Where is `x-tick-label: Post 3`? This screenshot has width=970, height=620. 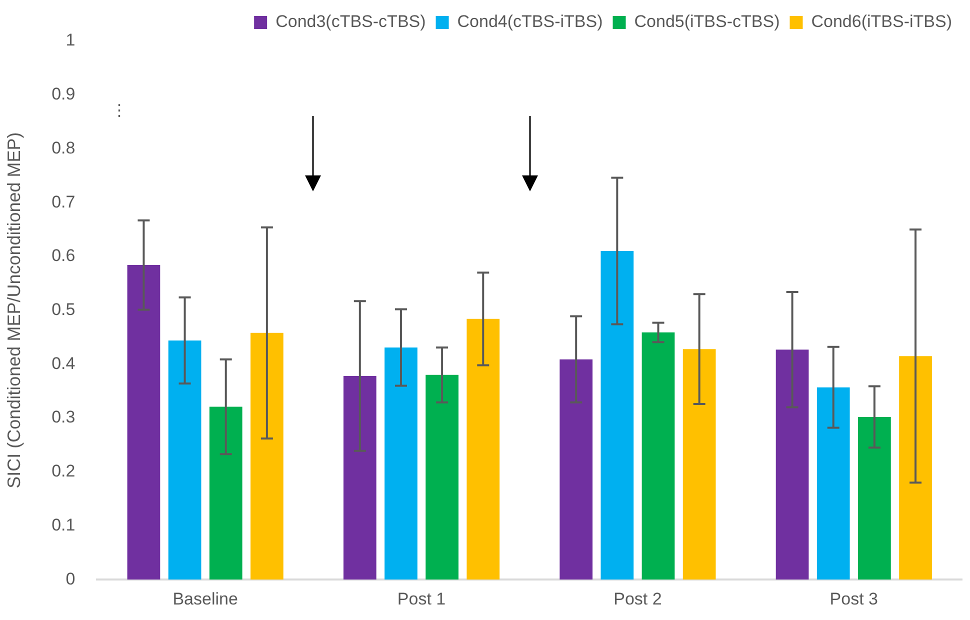 x-tick-label: Post 3 is located at coordinates (854, 598).